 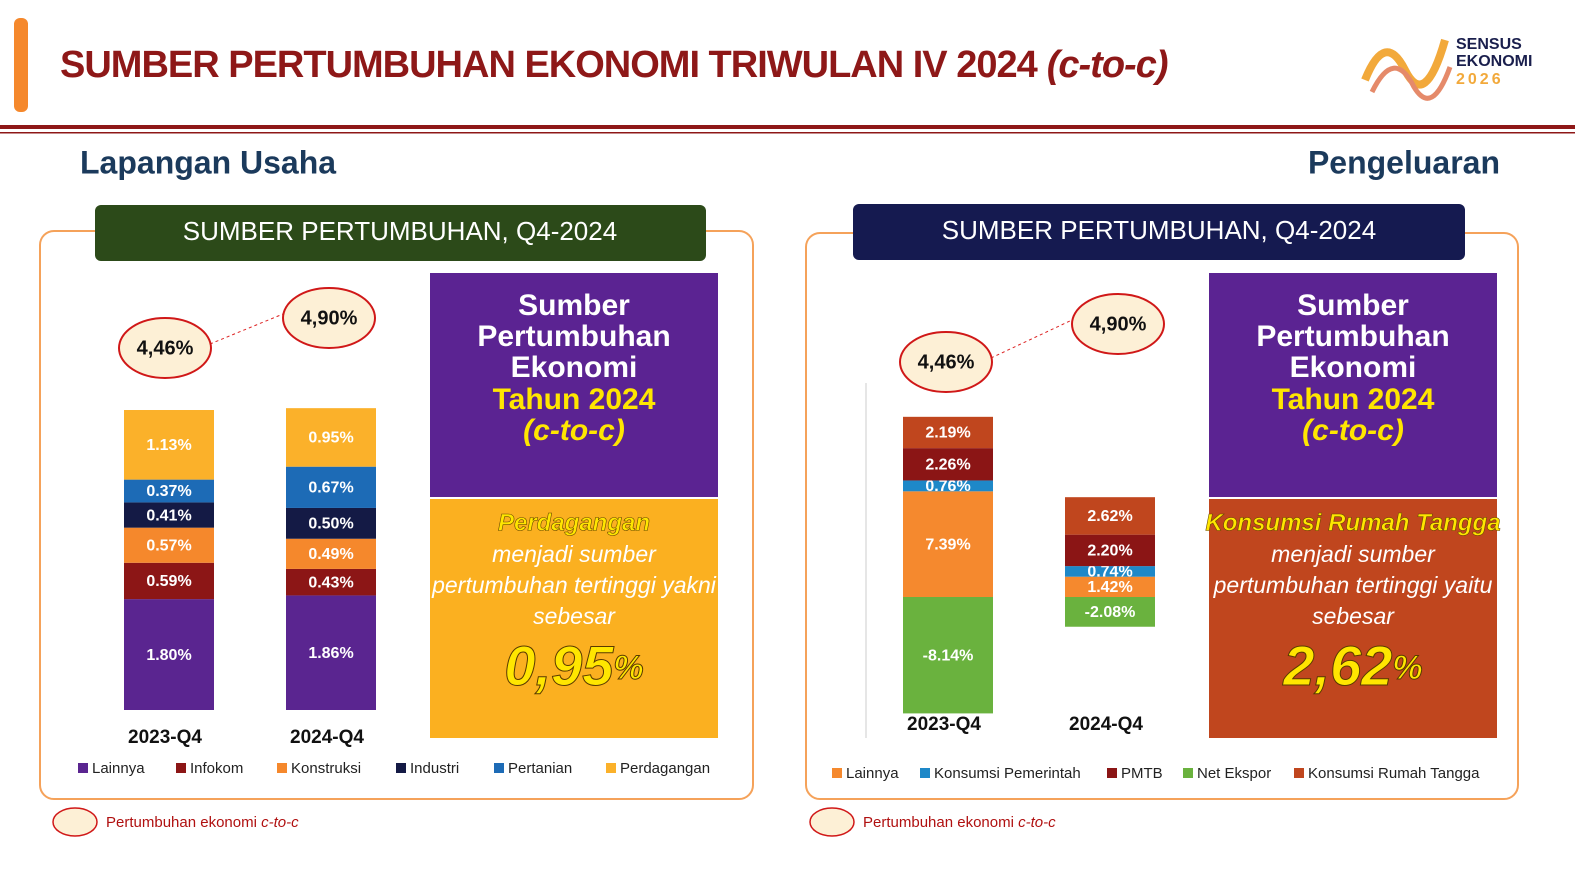 I want to click on value-label: 7.39%, so click(x=947, y=544).